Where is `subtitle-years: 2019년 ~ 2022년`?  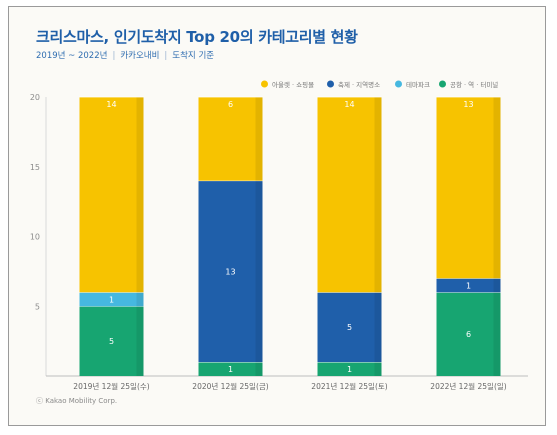
subtitle-years: 2019년 ~ 2022년 is located at coordinates (72, 56).